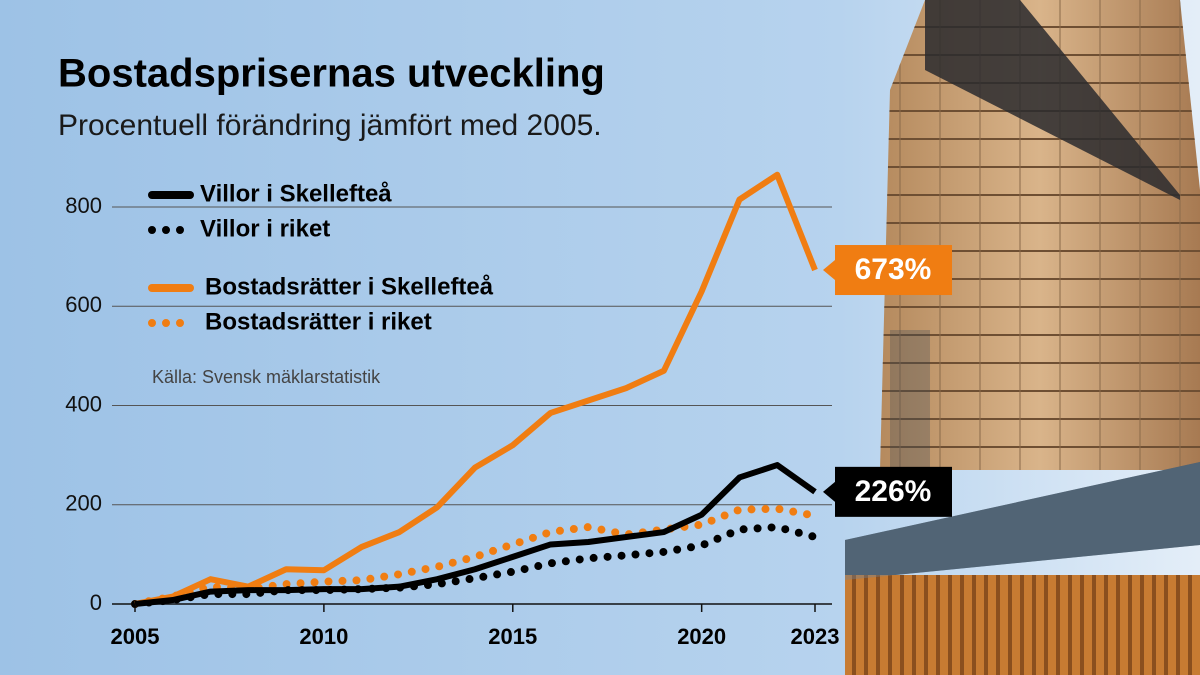 The image size is (1200, 675). What do you see at coordinates (296, 193) in the screenshot?
I see `legend-label: Villor i Skellefteå` at bounding box center [296, 193].